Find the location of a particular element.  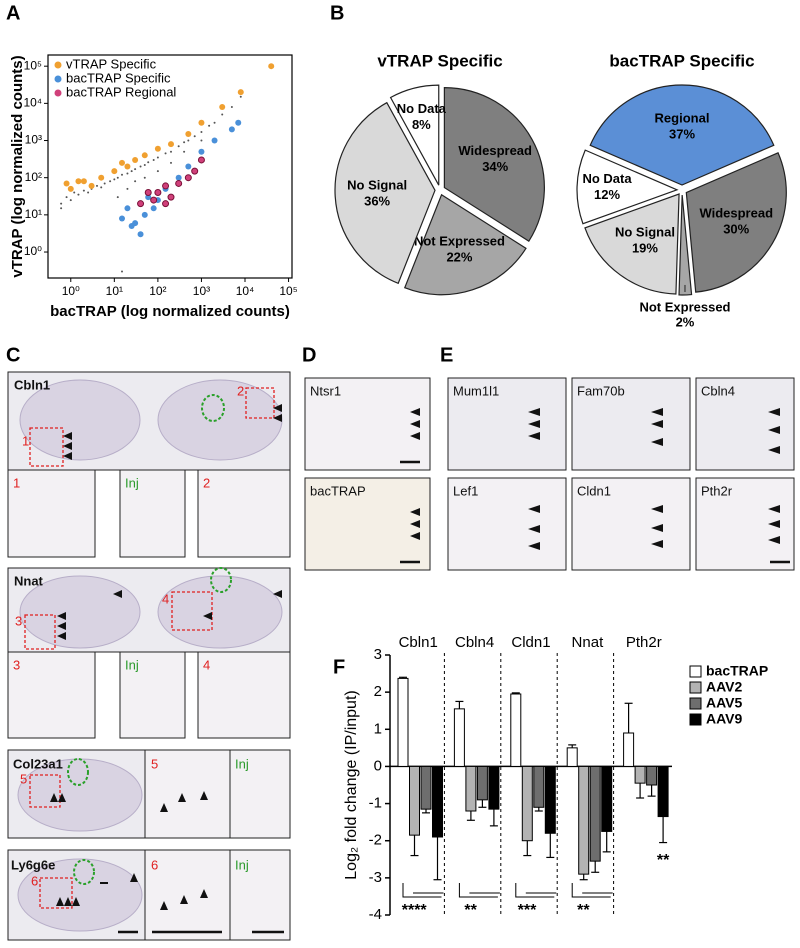

inset-label: 5 is located at coordinates (23, 778).